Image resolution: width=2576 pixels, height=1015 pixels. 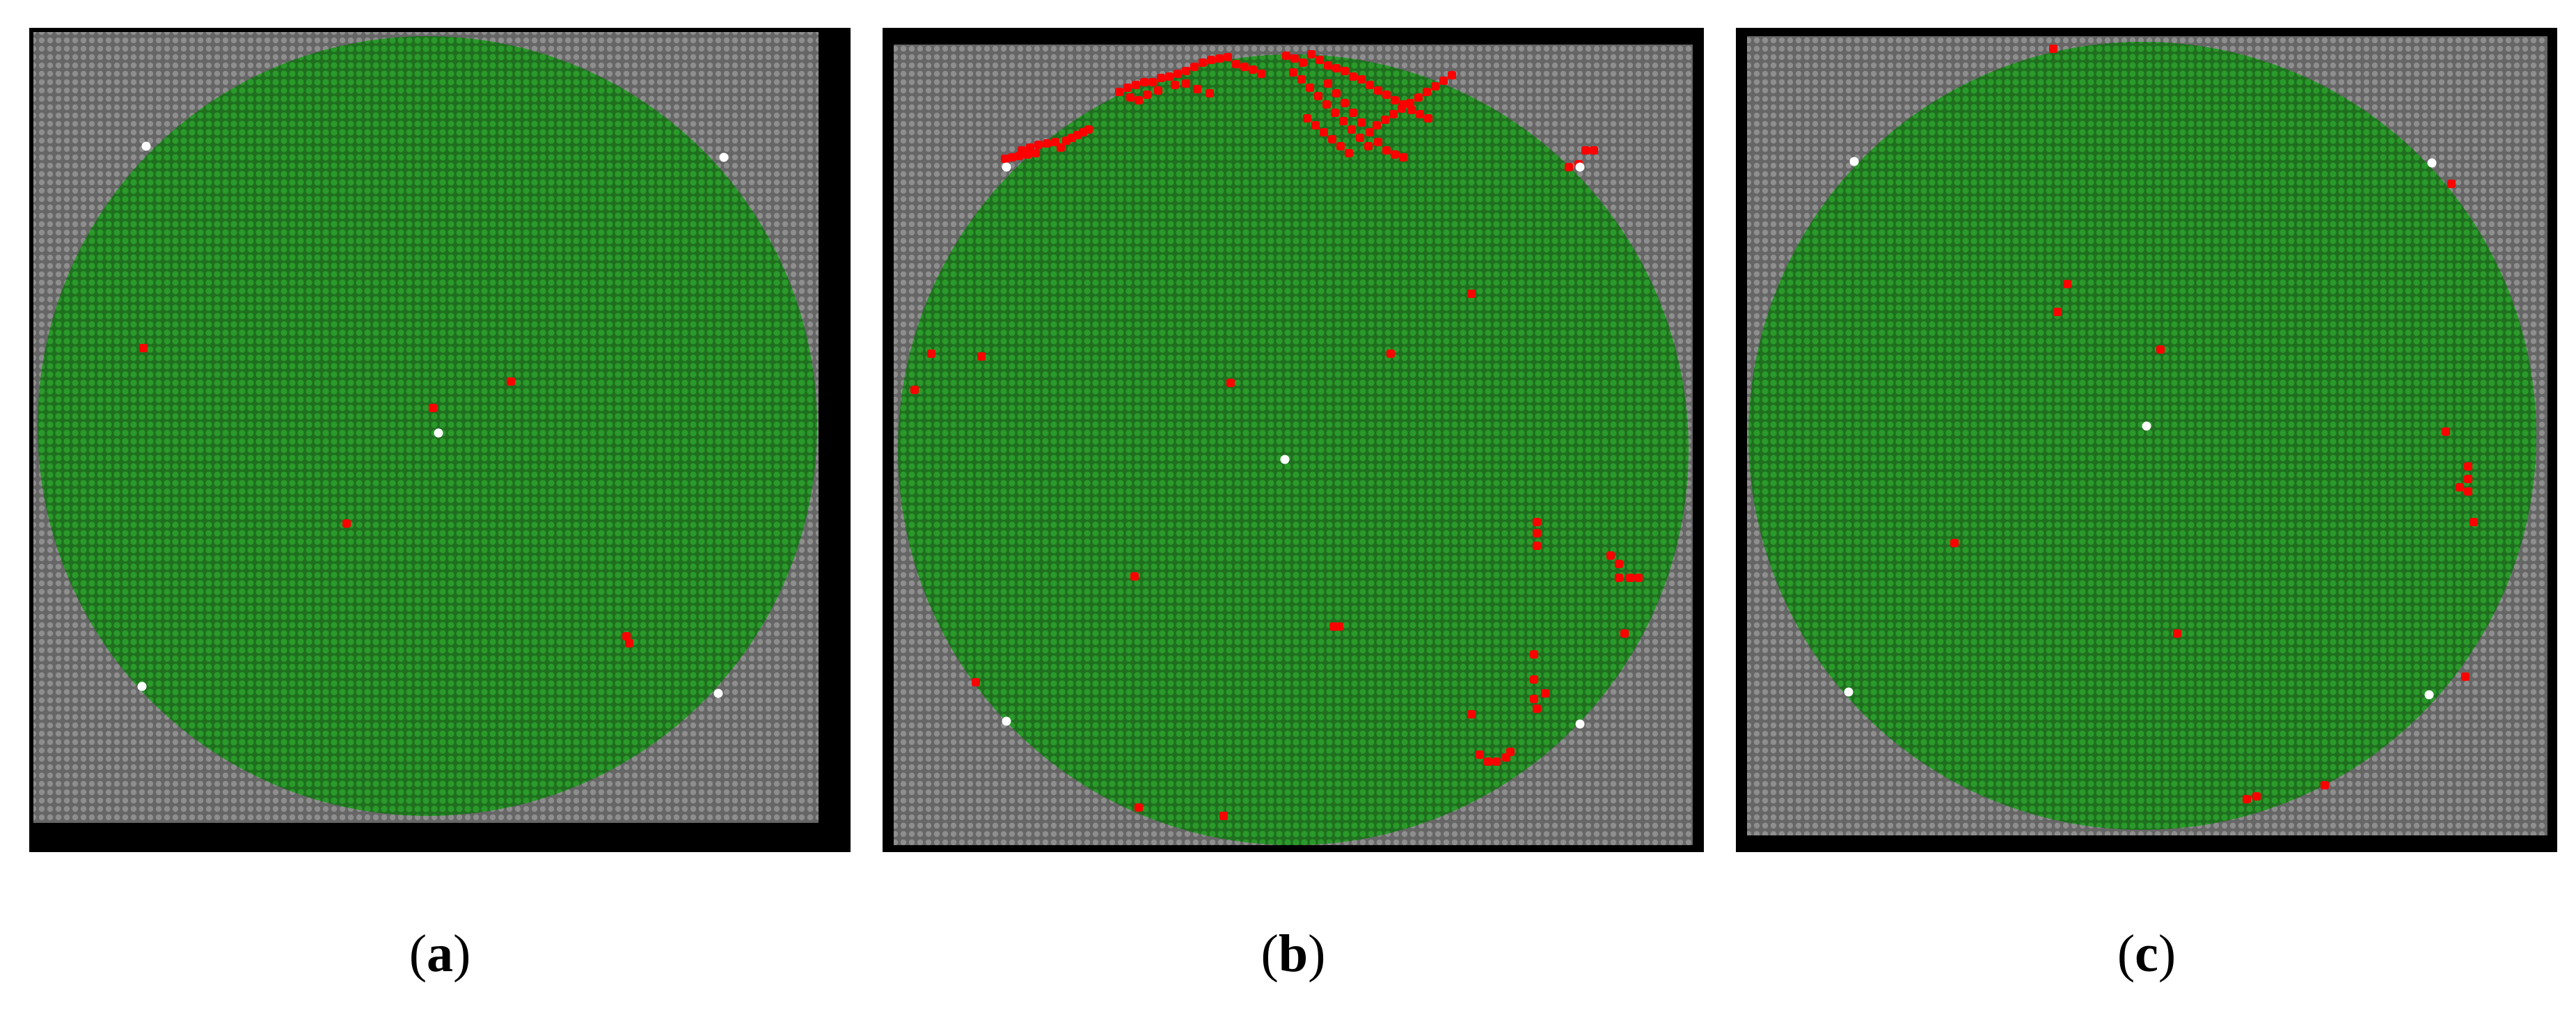 I want to click on failed-dies, so click(x=386, y=496).